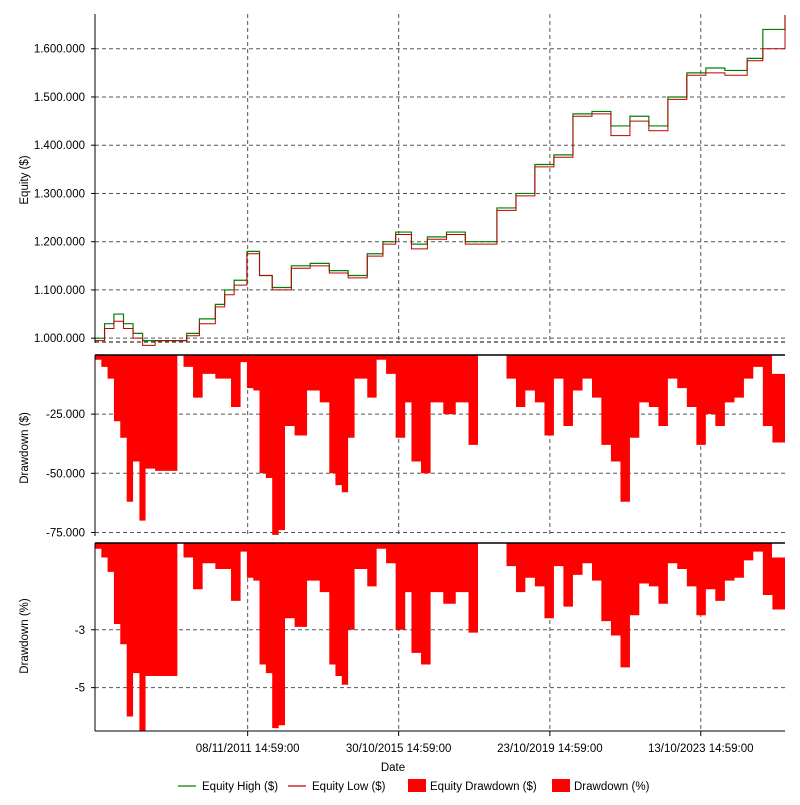 This screenshot has width=800, height=805. What do you see at coordinates (80, 631) in the screenshot?
I see `ytick-label-drawdown_pct-0: -3` at bounding box center [80, 631].